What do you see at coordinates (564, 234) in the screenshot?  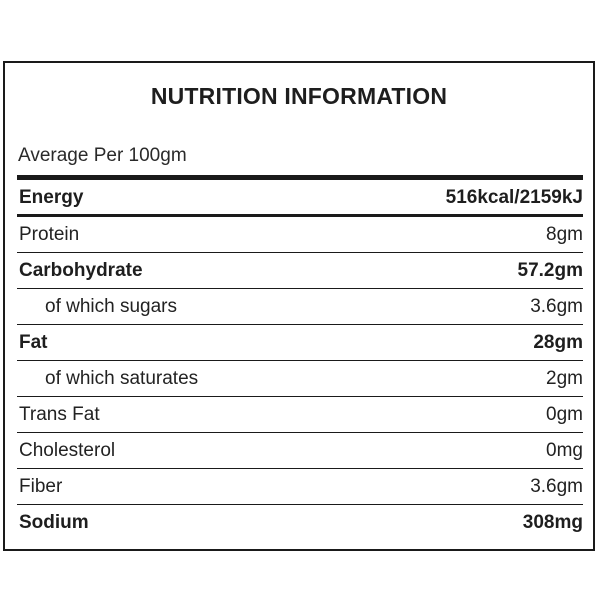 I see `nutrient-value: 8gm` at bounding box center [564, 234].